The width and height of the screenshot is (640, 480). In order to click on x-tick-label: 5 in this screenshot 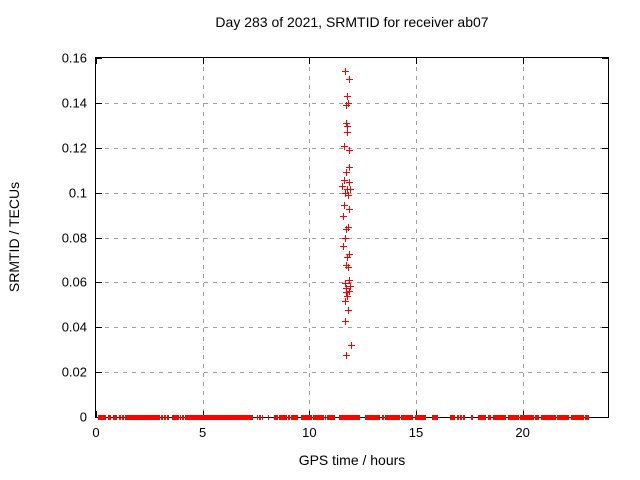, I will do `click(203, 432)`.